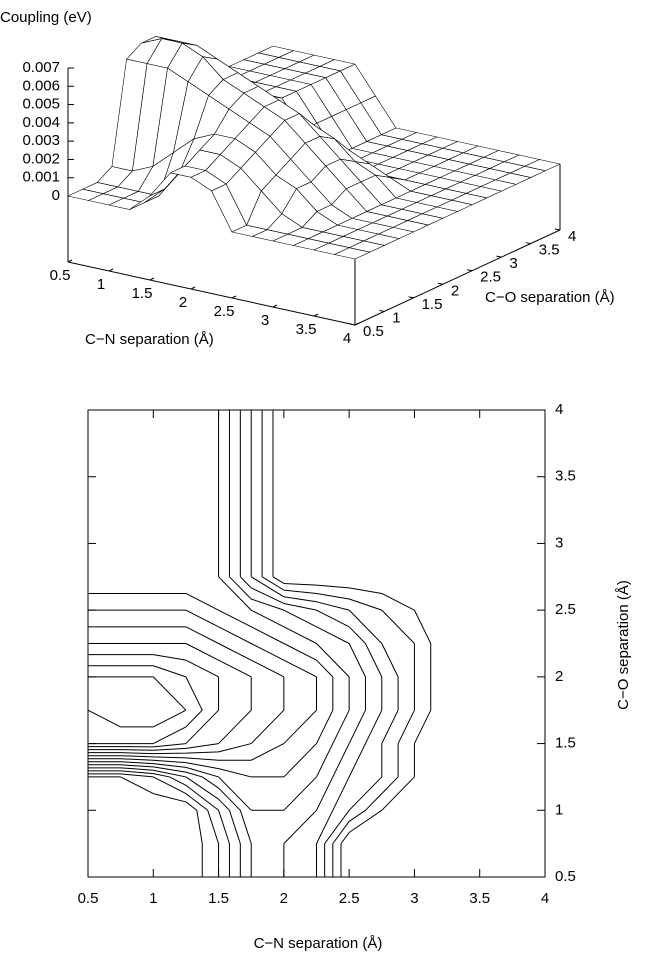 The width and height of the screenshot is (648, 954). I want to click on z-tick-label: 0.001, so click(41, 177).